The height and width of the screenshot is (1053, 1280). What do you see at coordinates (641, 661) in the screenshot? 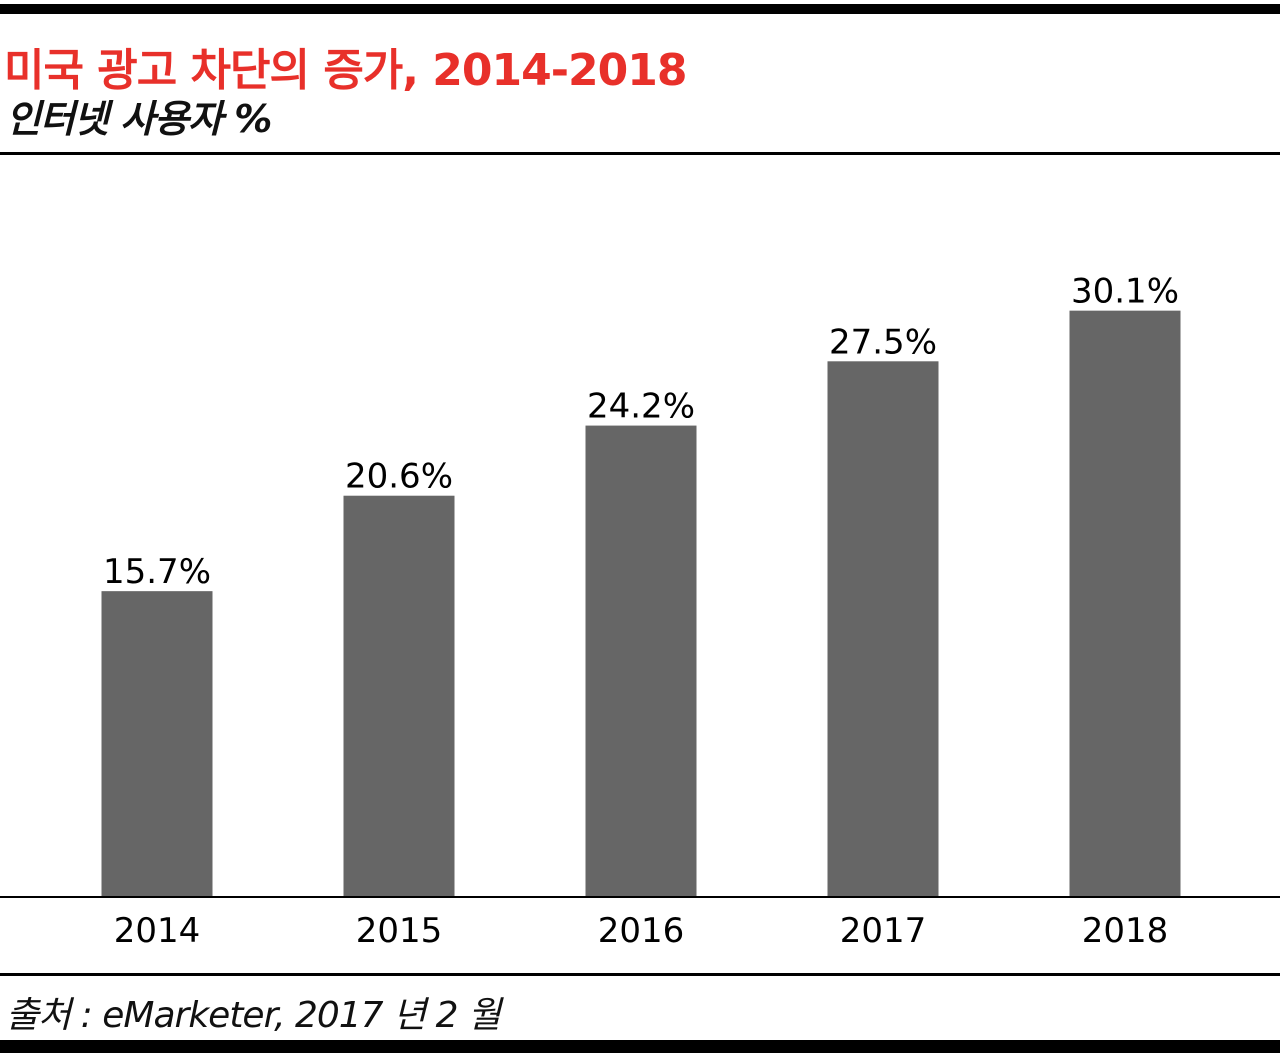
I see `bar-2016` at bounding box center [641, 661].